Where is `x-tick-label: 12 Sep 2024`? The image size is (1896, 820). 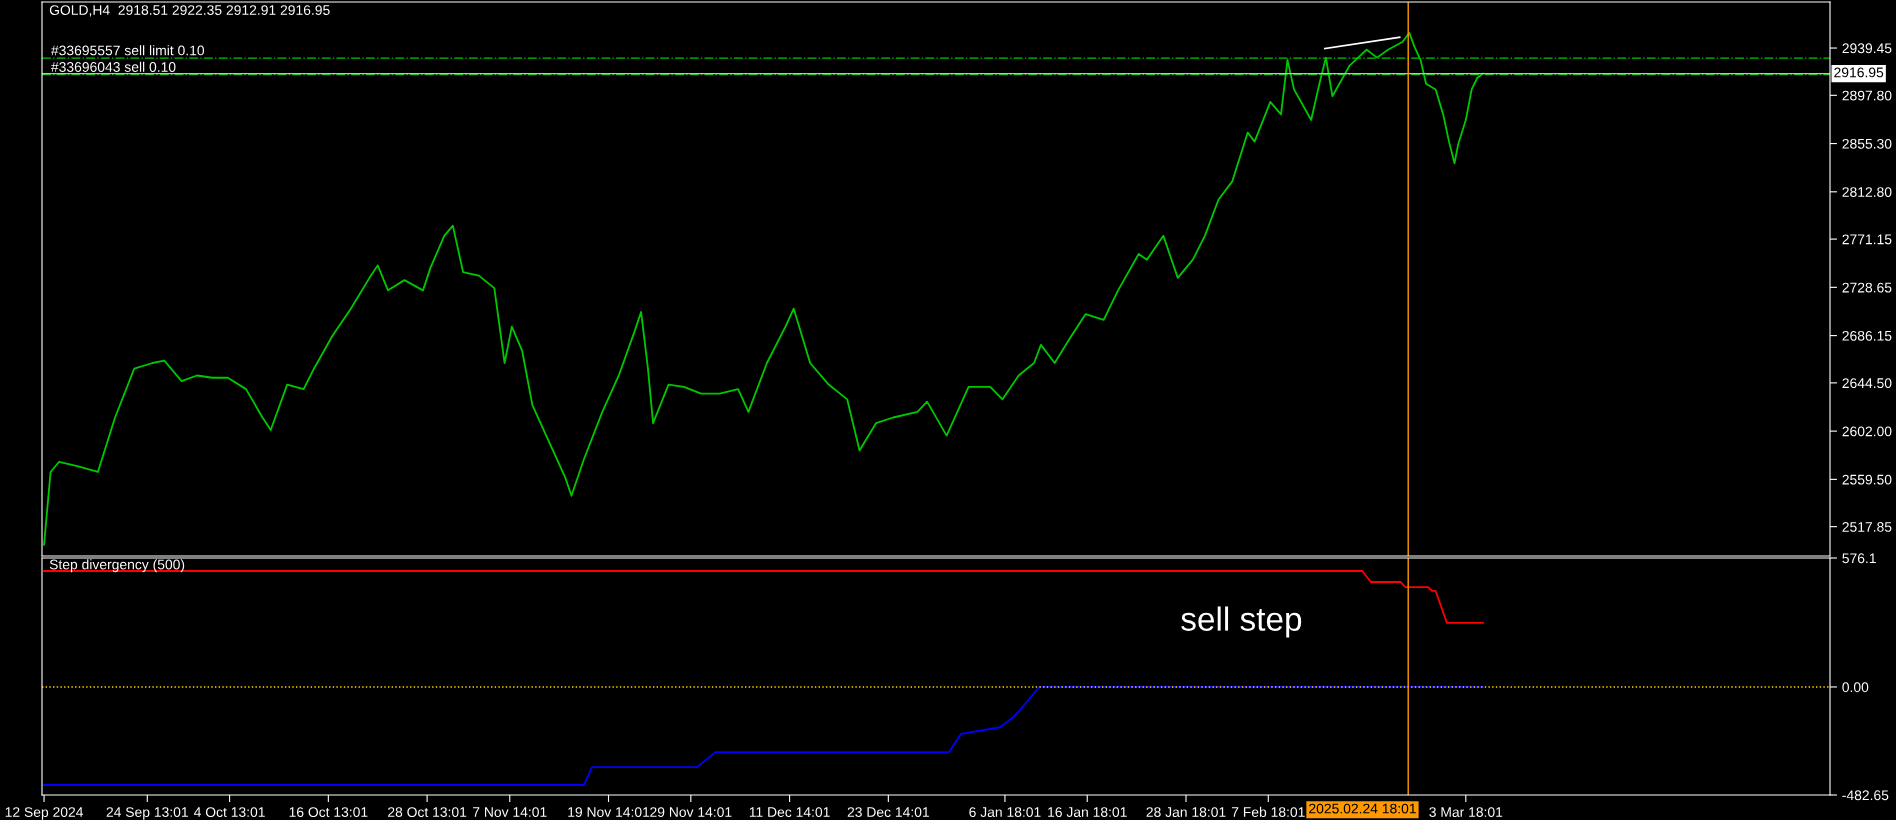 x-tick-label: 12 Sep 2024 is located at coordinates (44, 813).